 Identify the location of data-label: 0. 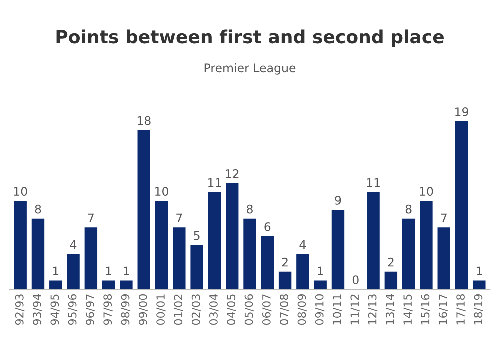
(355, 280).